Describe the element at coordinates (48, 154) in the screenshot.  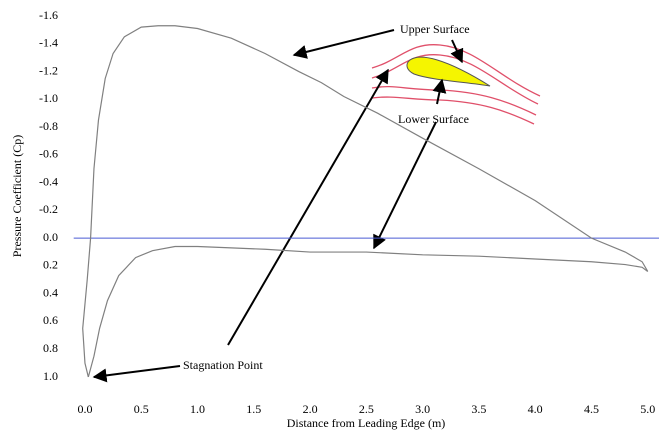
I see `y-tick-label: -0.6` at that location.